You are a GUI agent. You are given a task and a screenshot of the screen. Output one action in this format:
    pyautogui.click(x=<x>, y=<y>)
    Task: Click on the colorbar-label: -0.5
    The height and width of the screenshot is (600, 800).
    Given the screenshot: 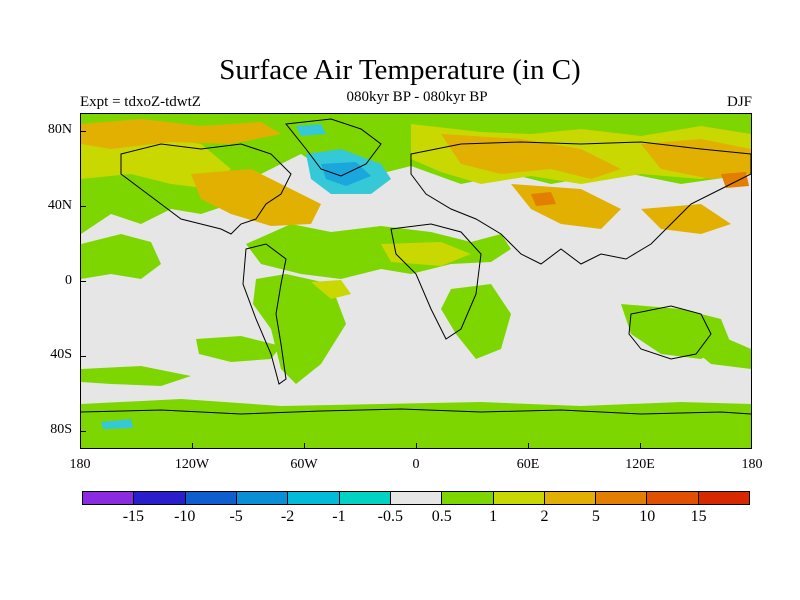 What is the action you would take?
    pyautogui.click(x=390, y=516)
    